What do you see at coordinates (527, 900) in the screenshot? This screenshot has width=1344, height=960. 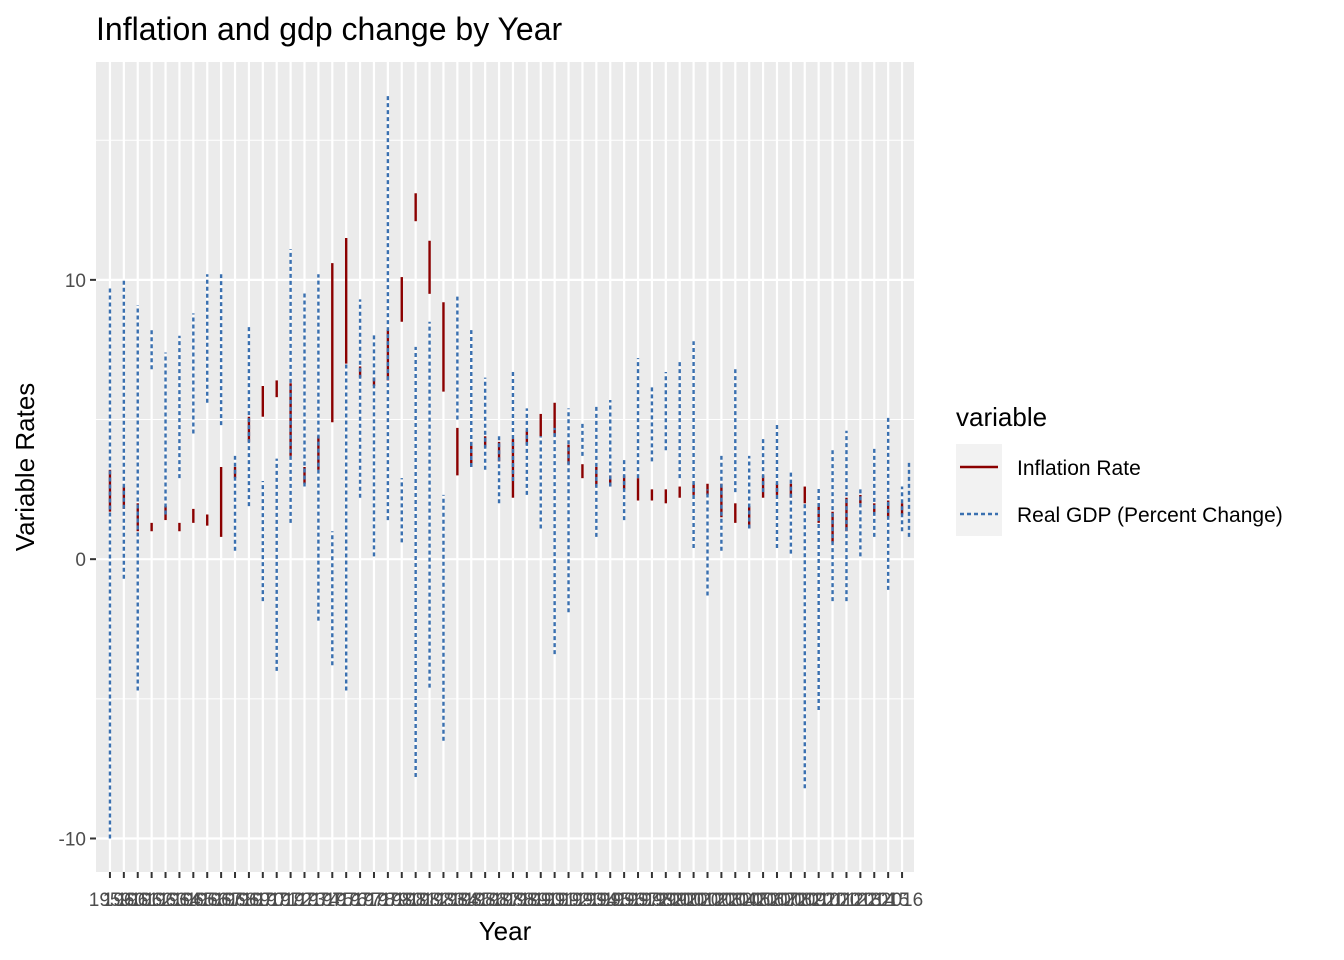 I see `x-tick-label: 1989` at bounding box center [527, 900].